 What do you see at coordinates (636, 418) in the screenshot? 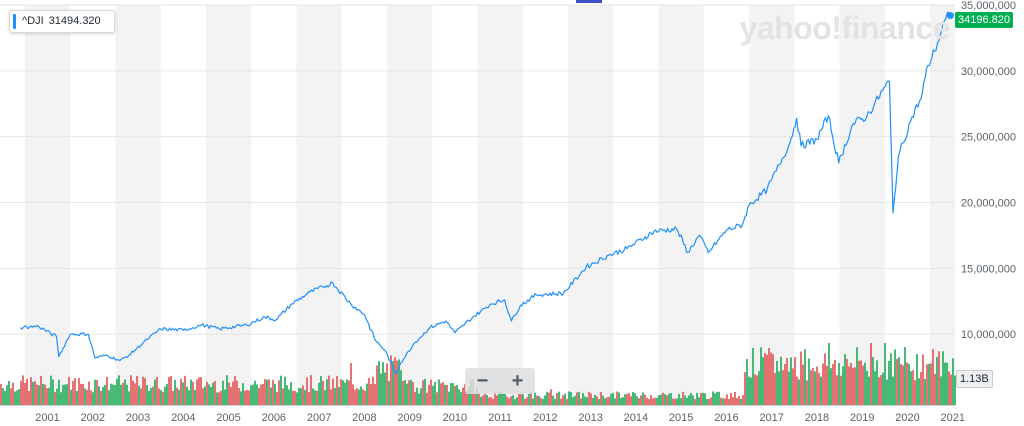
I see `x-tick-label: 2014` at bounding box center [636, 418].